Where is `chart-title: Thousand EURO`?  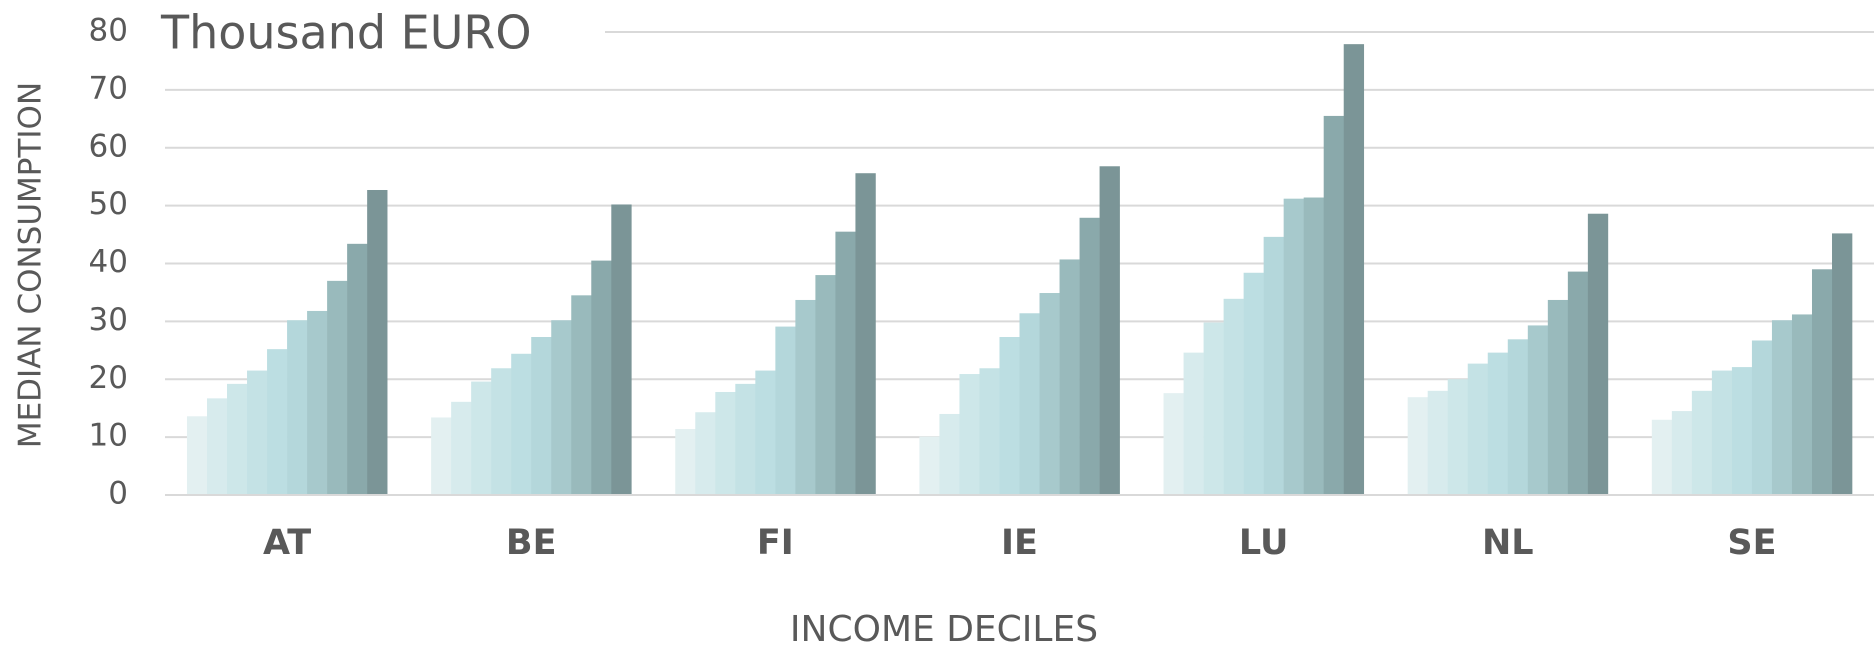 chart-title: Thousand EURO is located at coordinates (346, 33).